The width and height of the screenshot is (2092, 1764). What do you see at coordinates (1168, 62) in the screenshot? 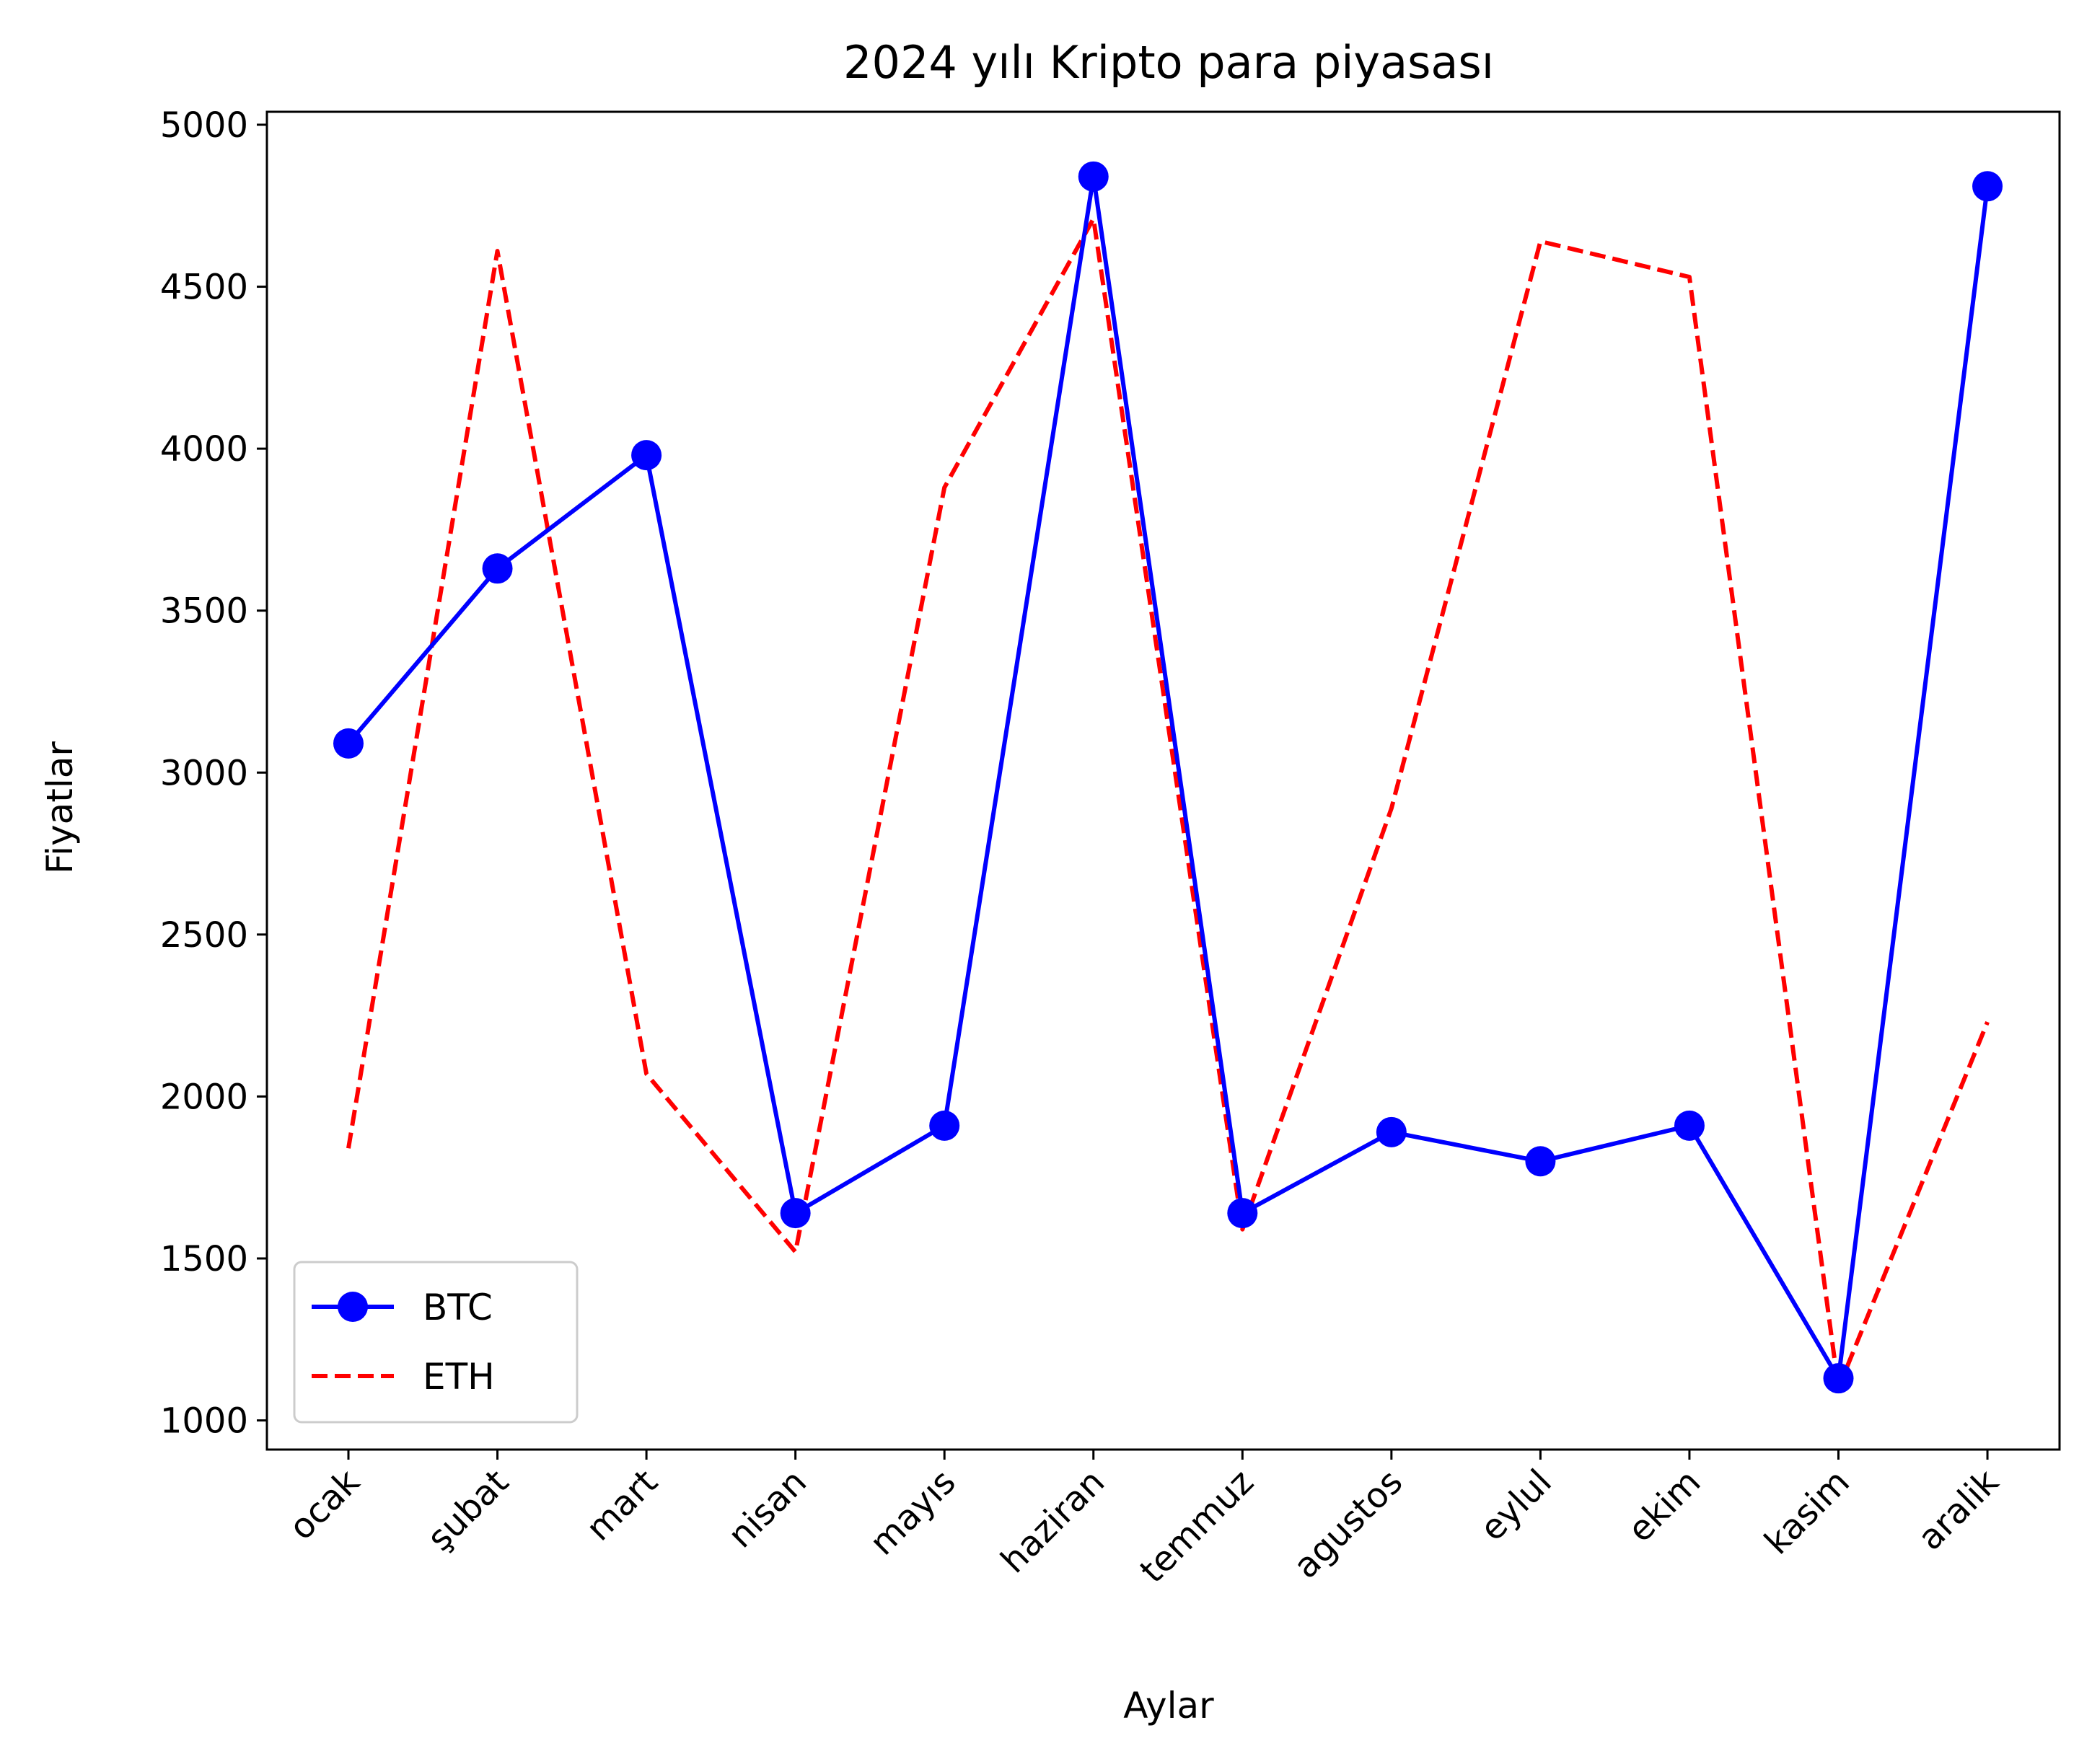
I see `chart-title: 2024 yılı Kripto para piyasası` at bounding box center [1168, 62].